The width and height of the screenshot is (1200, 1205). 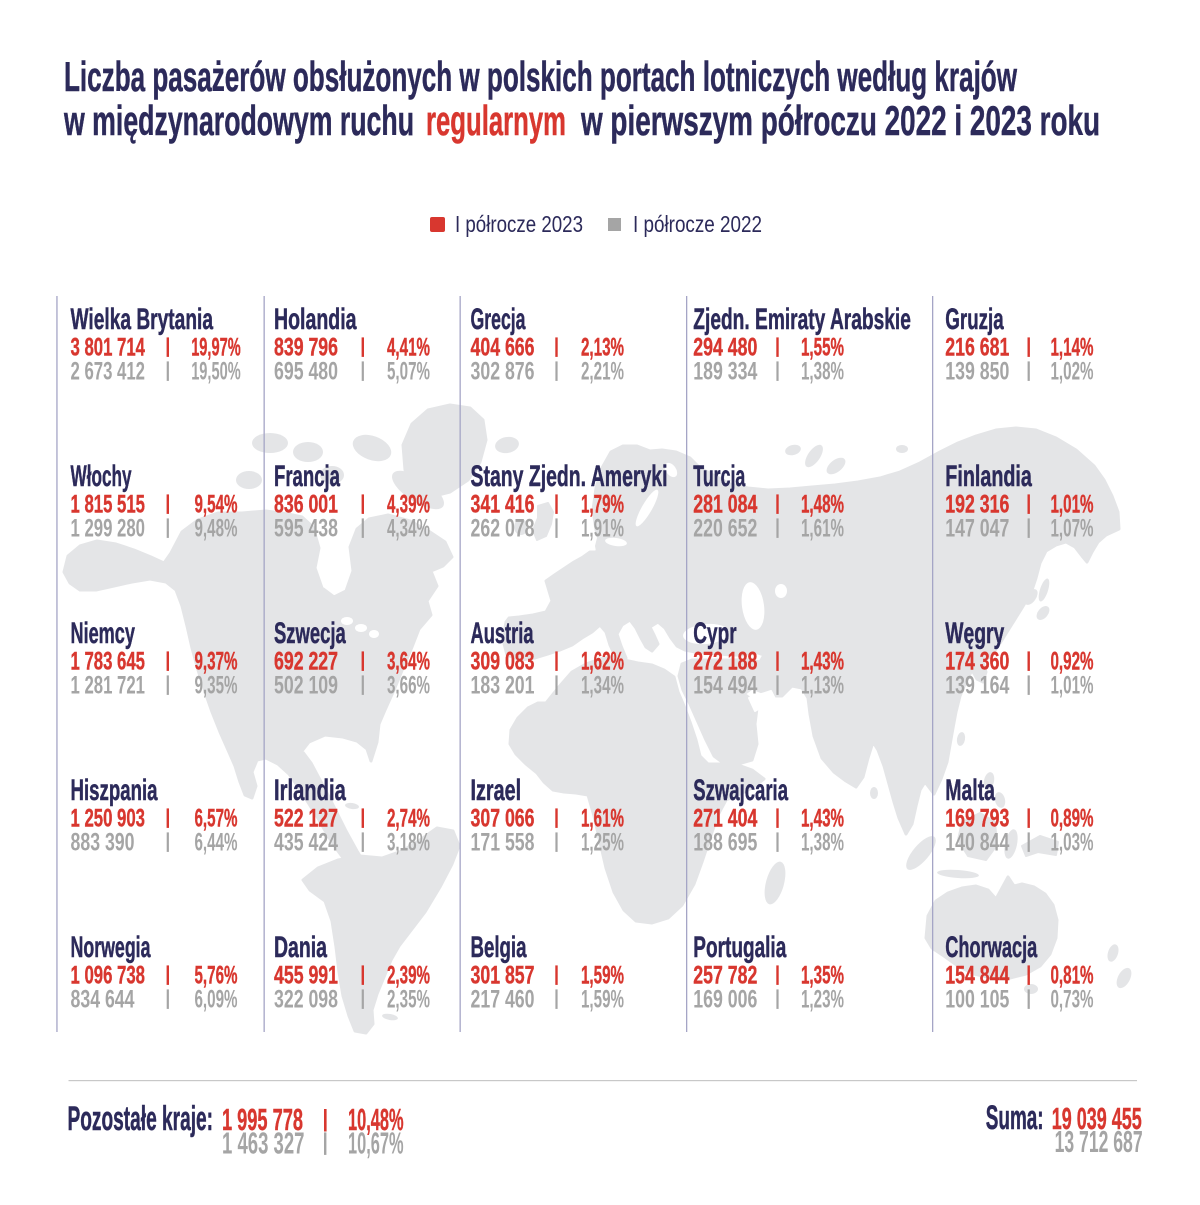 What do you see at coordinates (502, 633) in the screenshot?
I see `svg-text: Austria` at bounding box center [502, 633].